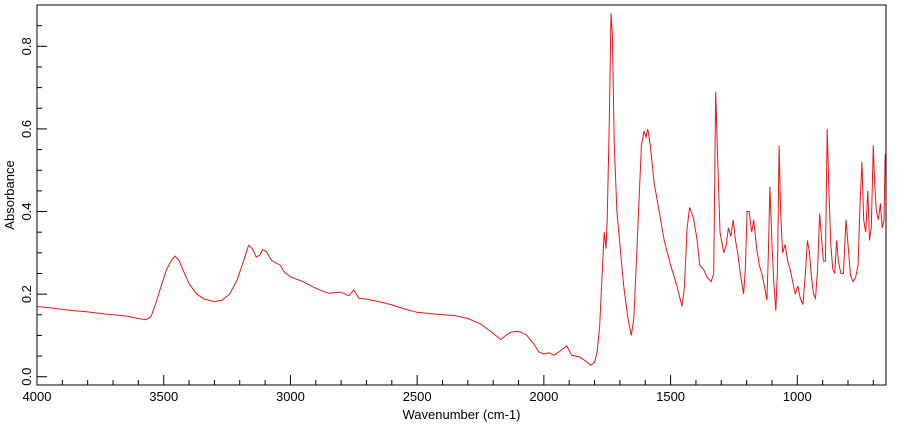 The width and height of the screenshot is (910, 425). Describe the element at coordinates (26, 377) in the screenshot. I see `y-tick-label: 0.0` at that location.